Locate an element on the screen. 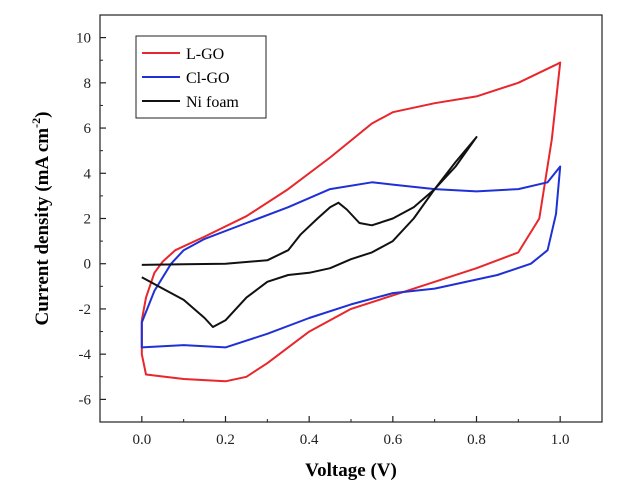 This screenshot has height=500, width=644. y-tick-label: 10 is located at coordinates (83, 39).